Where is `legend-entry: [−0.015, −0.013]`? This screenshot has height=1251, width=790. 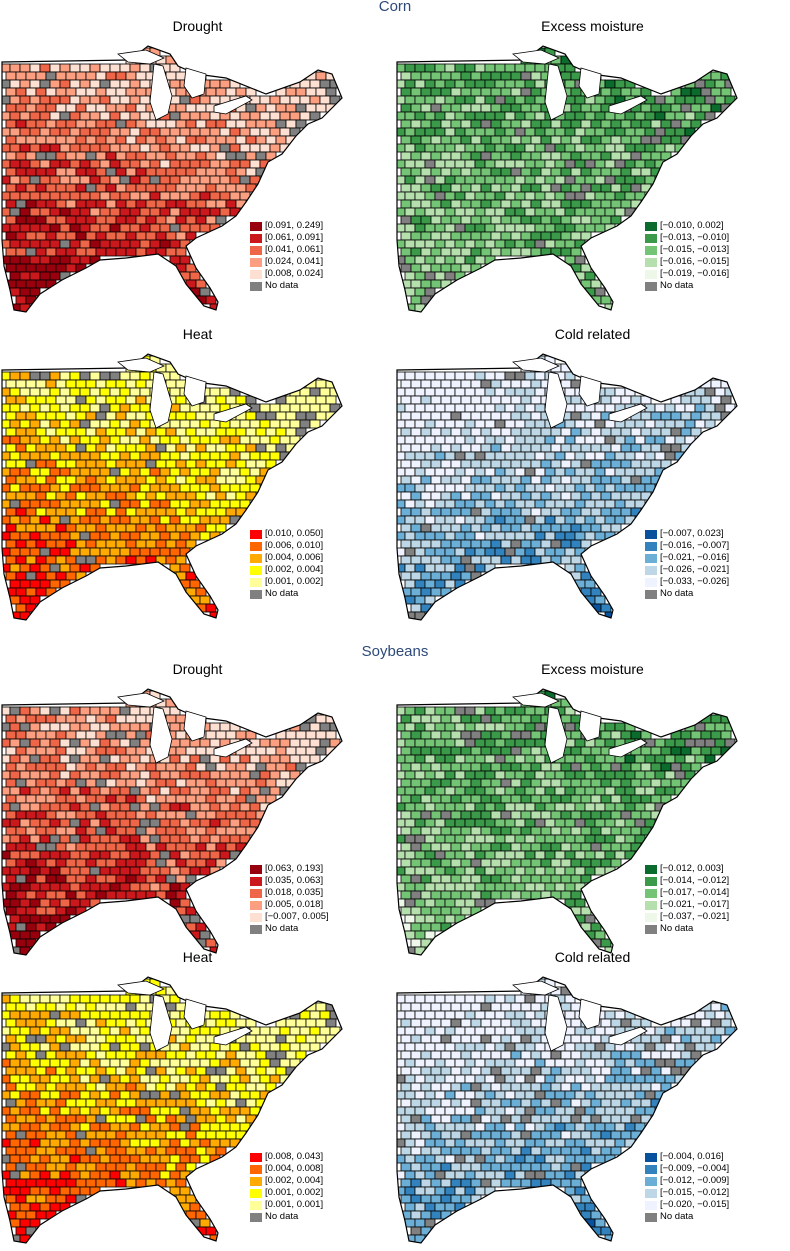
legend-entry: [−0.015, −0.013] is located at coordinates (687, 250).